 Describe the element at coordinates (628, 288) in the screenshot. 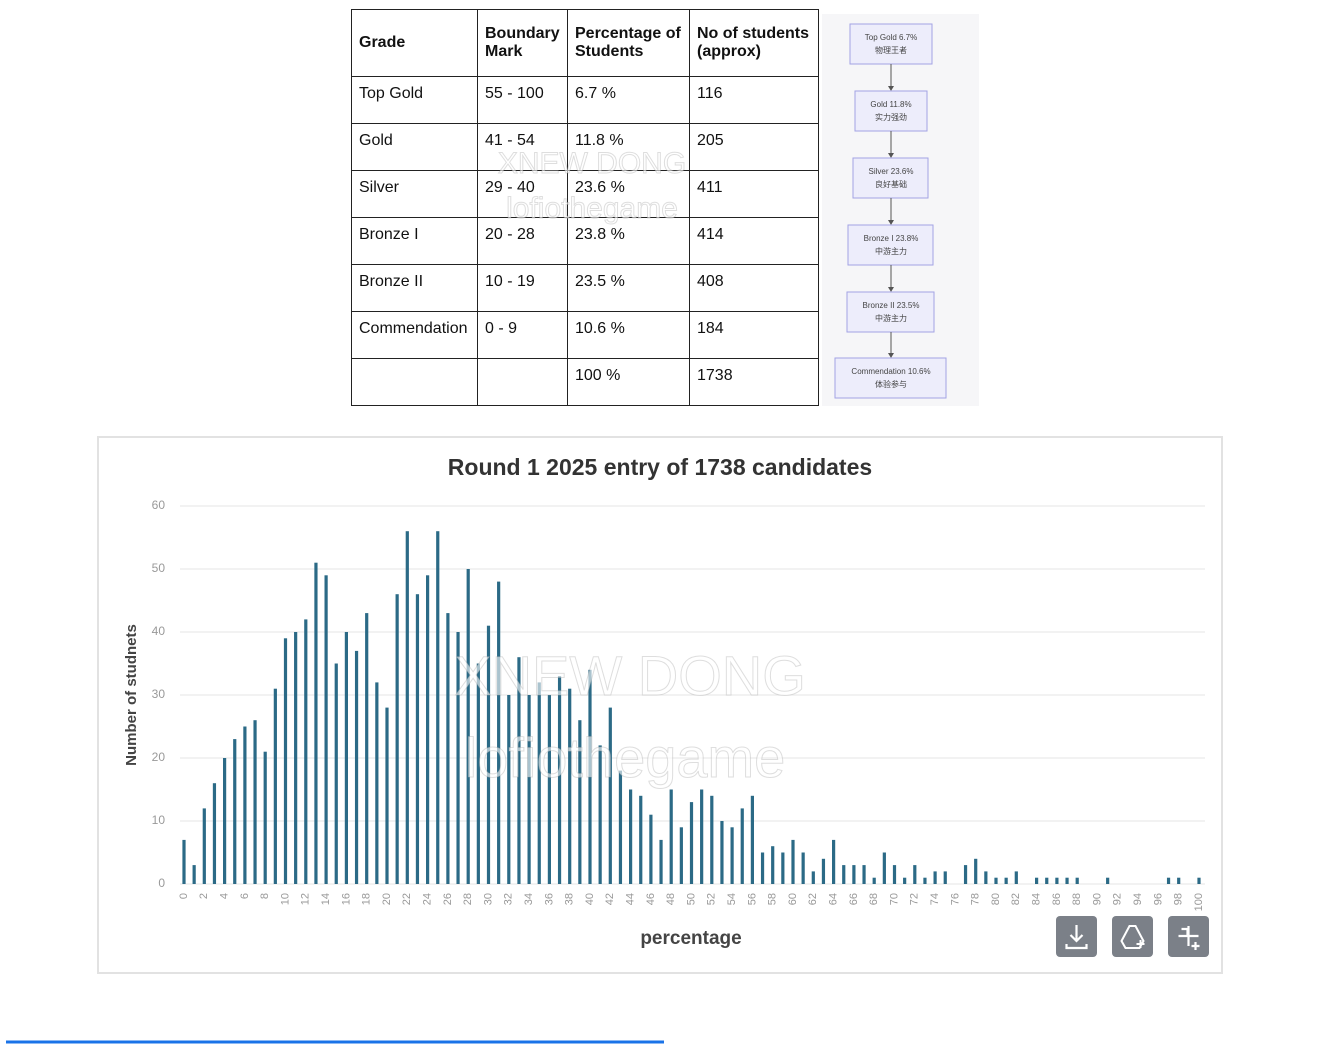

I see `table-cell: 23.5 %` at that location.